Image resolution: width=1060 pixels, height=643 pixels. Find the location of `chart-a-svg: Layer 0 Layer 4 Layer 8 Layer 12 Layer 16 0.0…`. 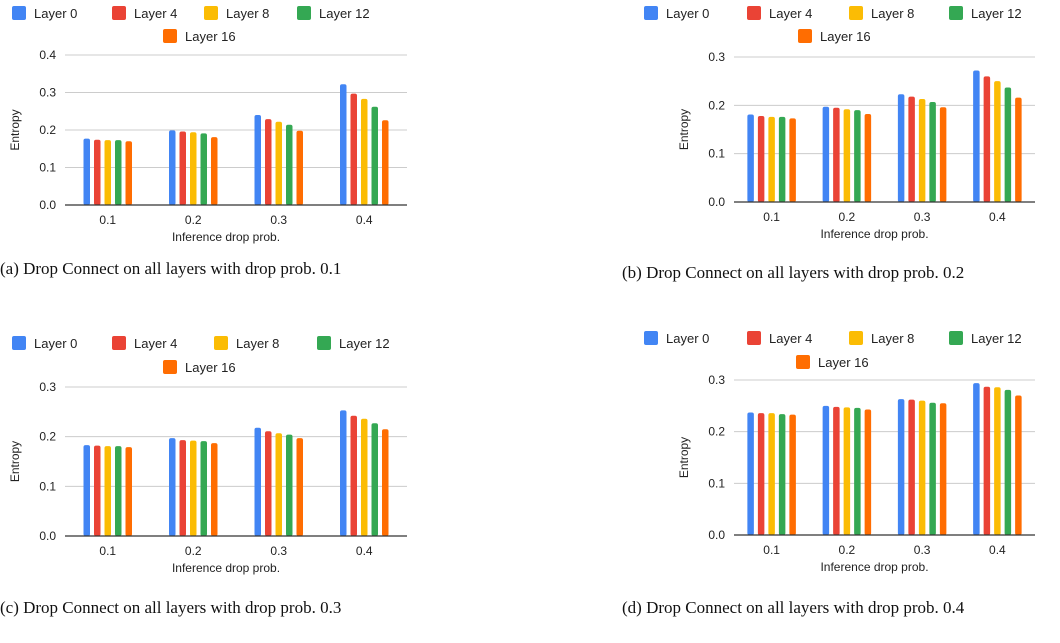

chart-a-svg: Layer 0 Layer 4 Layer 8 Layer 12 Layer 16 0.0… is located at coordinates (207, 125).